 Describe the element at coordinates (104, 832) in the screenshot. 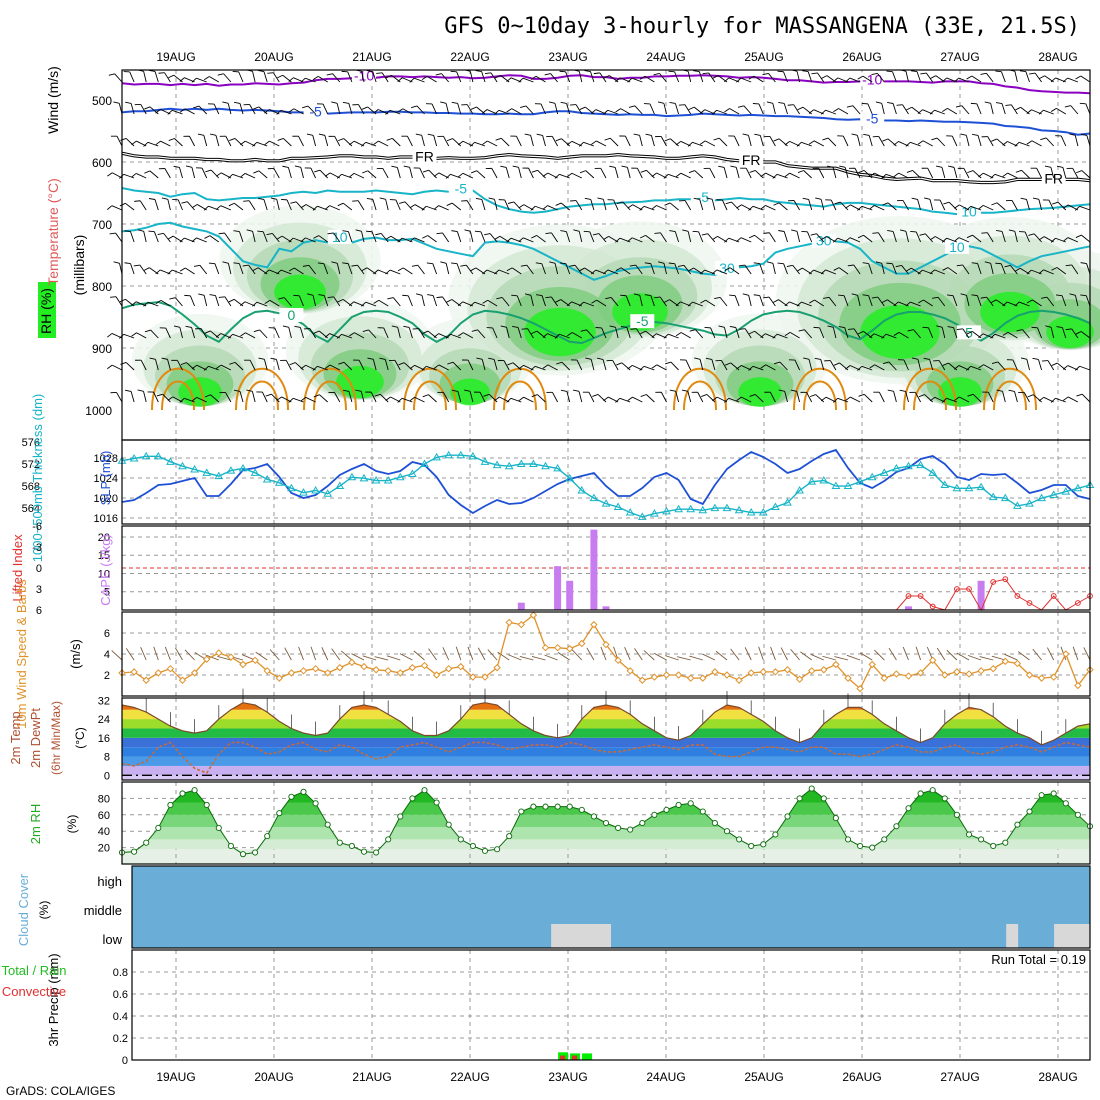

I see `rh-tick-label: 40` at that location.